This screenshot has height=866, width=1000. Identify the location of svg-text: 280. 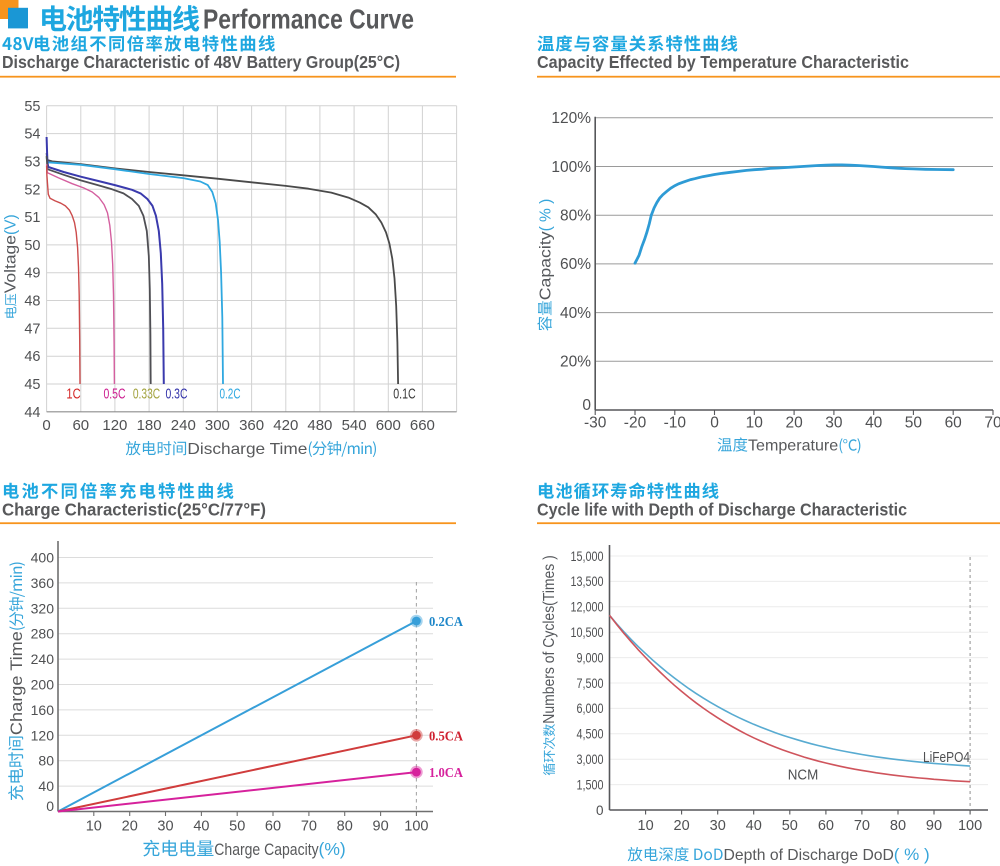
(43, 634).